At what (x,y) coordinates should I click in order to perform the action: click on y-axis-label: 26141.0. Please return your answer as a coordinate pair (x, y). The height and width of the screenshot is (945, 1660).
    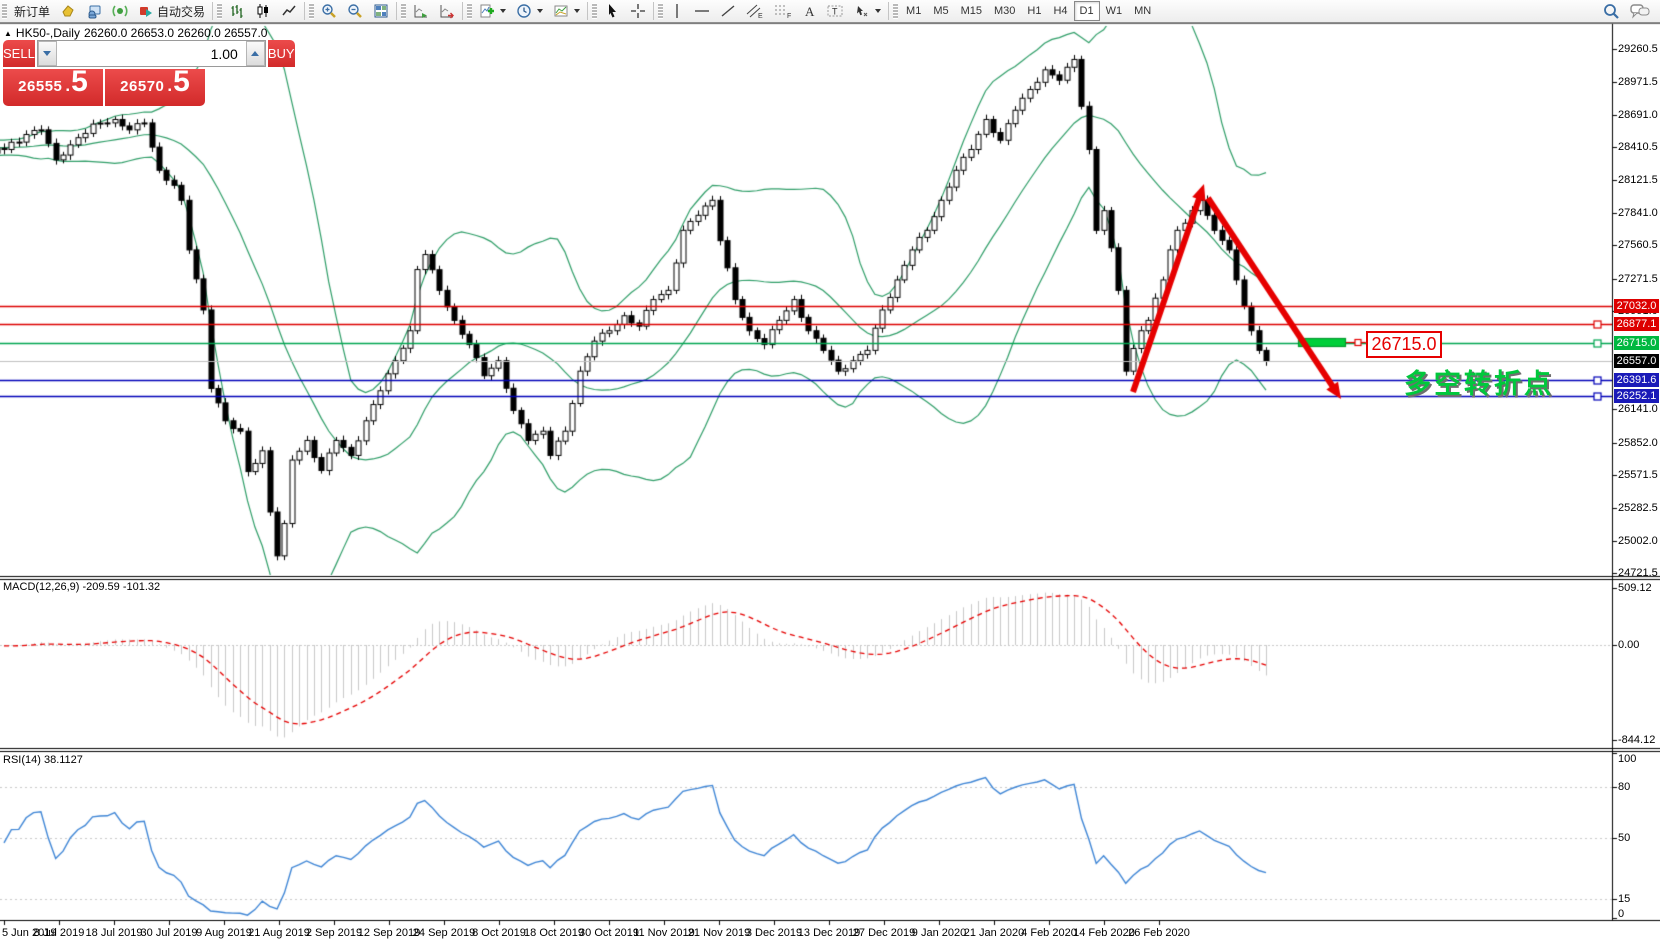
    Looking at the image, I should click on (1638, 409).